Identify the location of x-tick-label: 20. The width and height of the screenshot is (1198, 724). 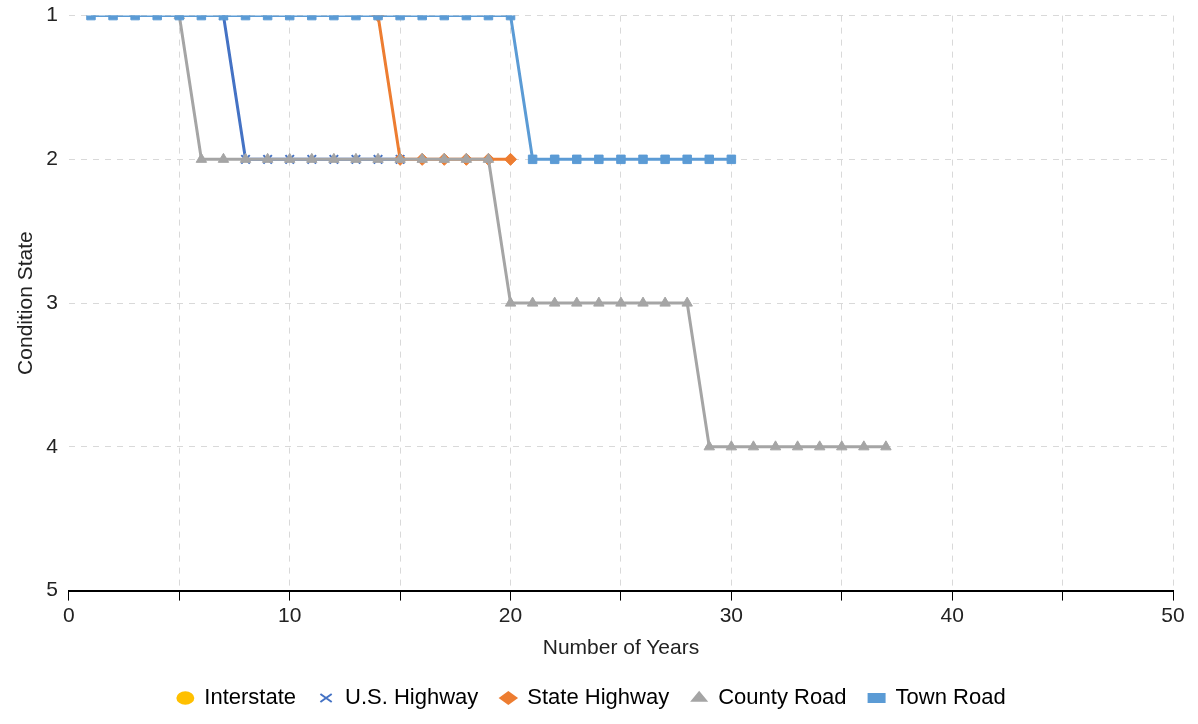
(510, 614).